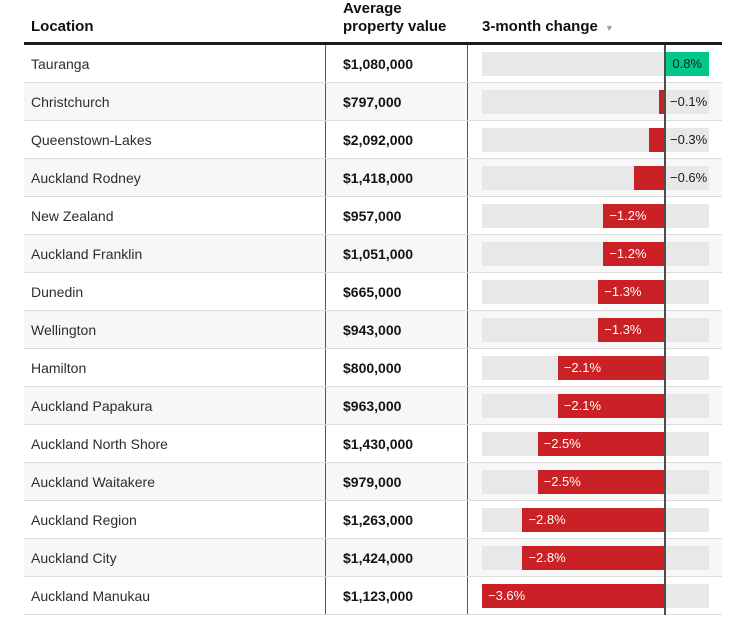  Describe the element at coordinates (397, 215) in the screenshot. I see `value-cell: $957,000` at that location.